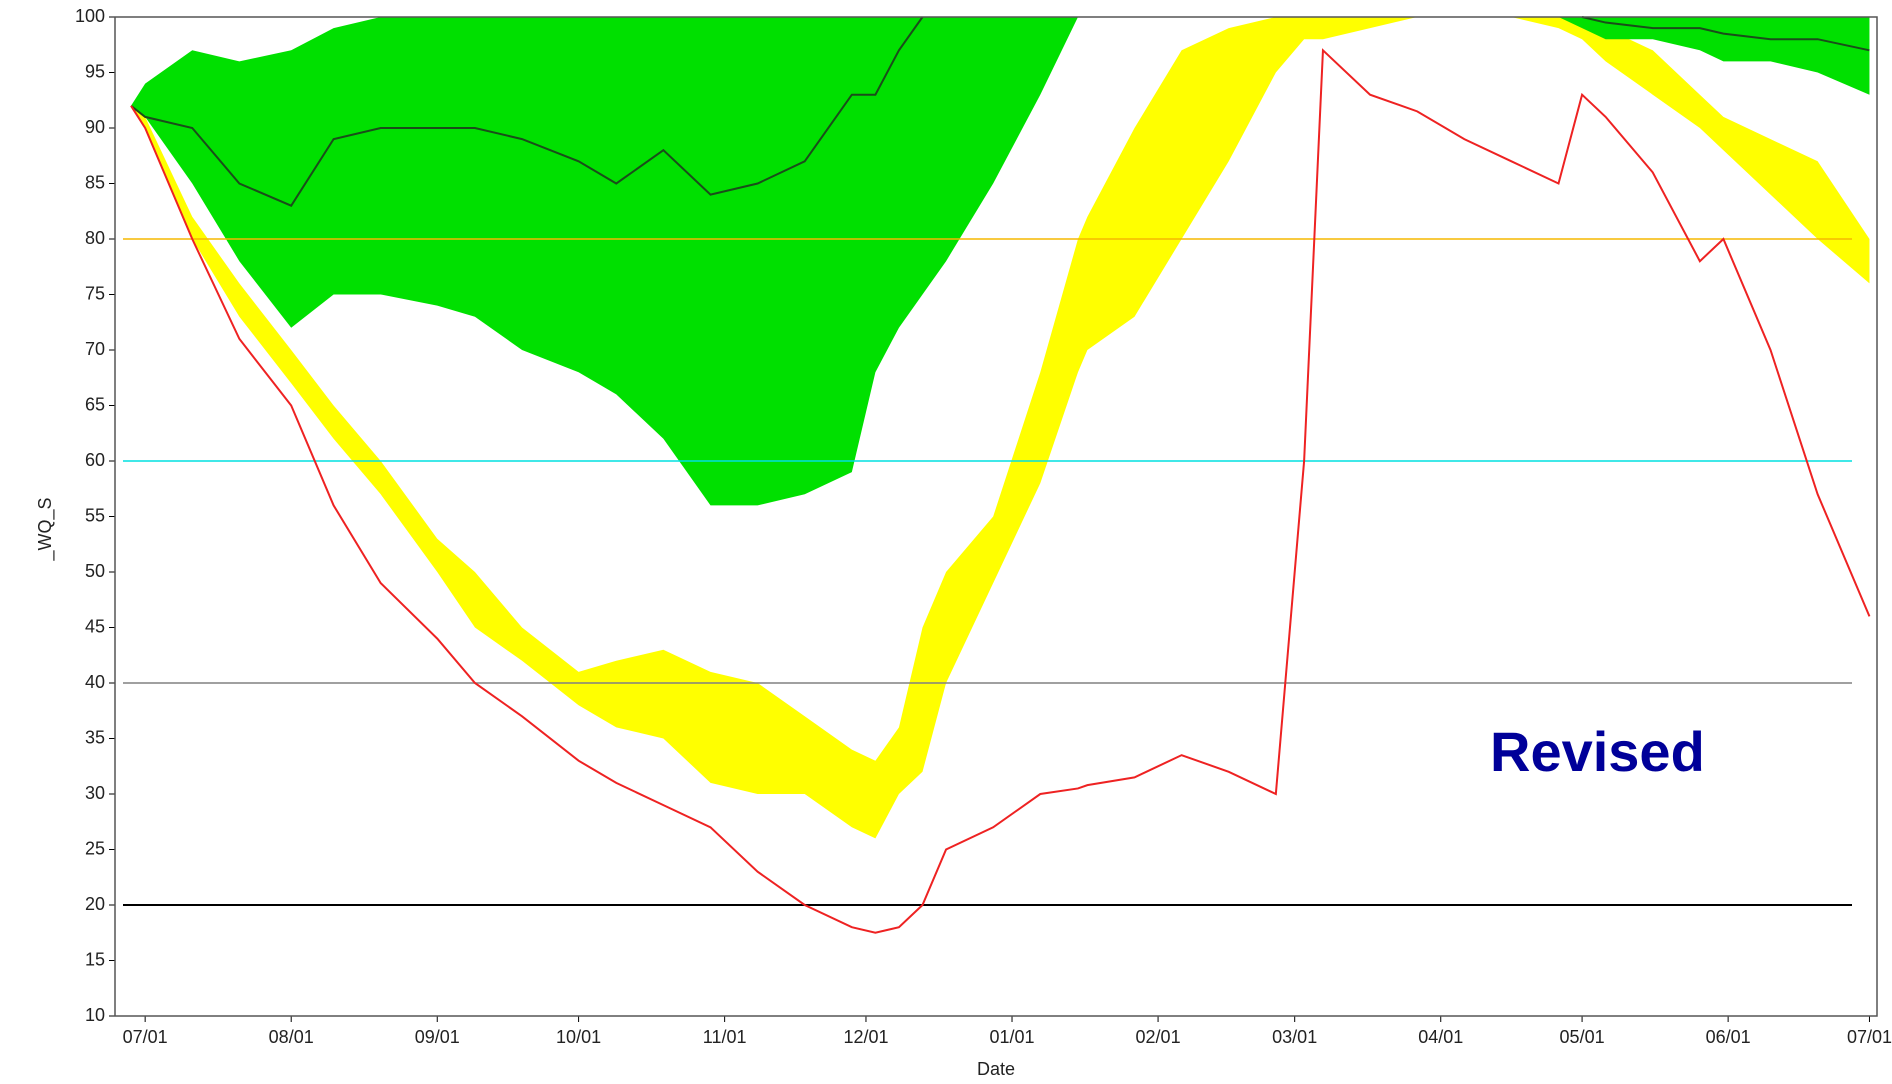 The width and height of the screenshot is (1892, 1084). What do you see at coordinates (95, 349) in the screenshot?
I see `y-tick-label: 70` at bounding box center [95, 349].